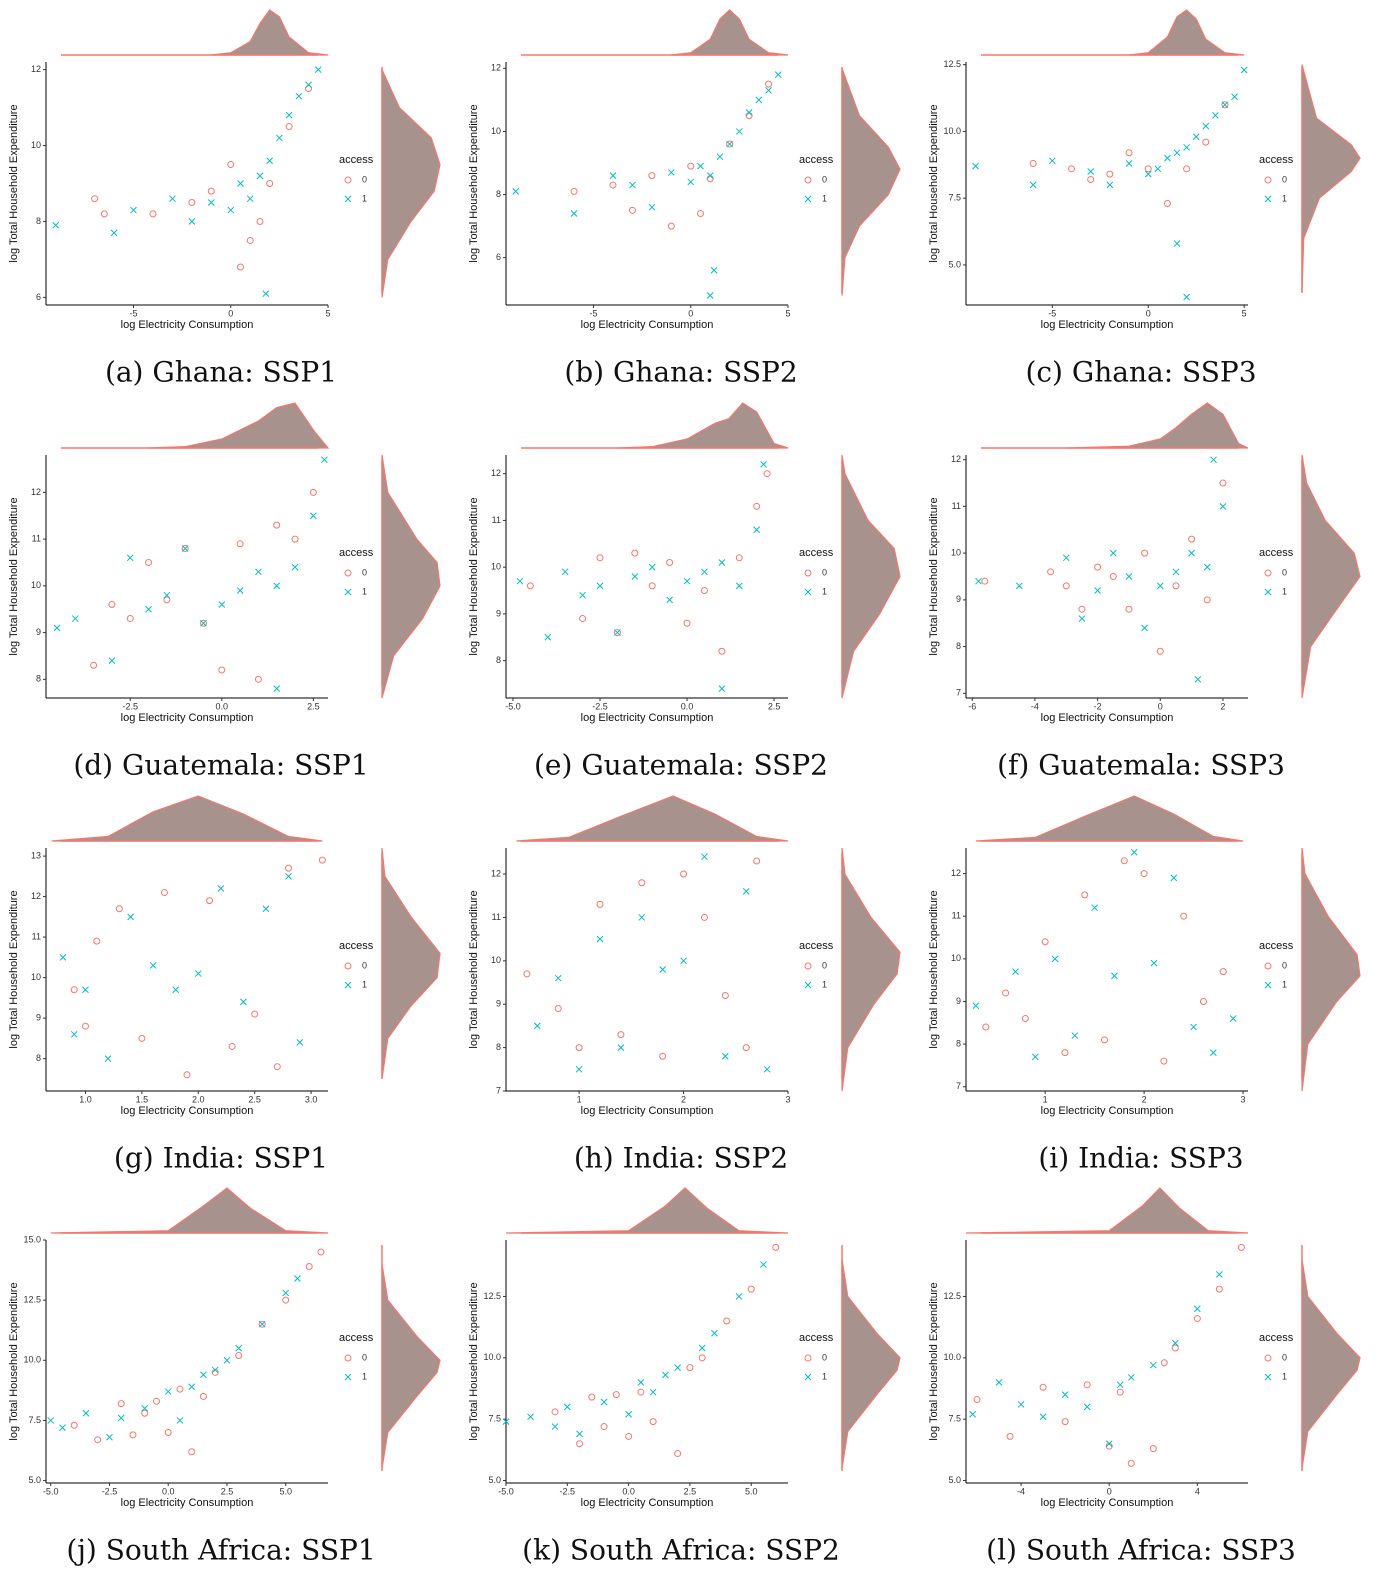 The height and width of the screenshot is (1586, 1380). Describe the element at coordinates (774, 706) in the screenshot. I see `x-tick-label: 2.5` at that location.